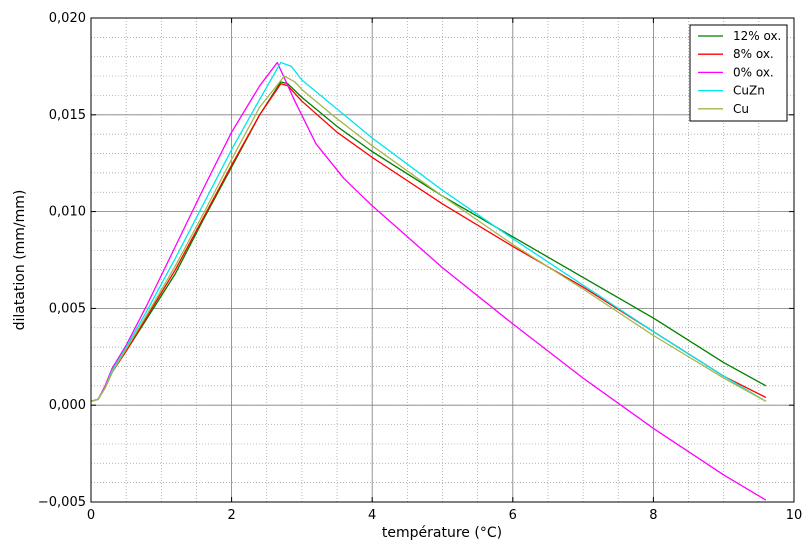 This screenshot has height=542, width=806. Describe the element at coordinates (67, 405) in the screenshot. I see `y-tick-label: 0,000` at that location.